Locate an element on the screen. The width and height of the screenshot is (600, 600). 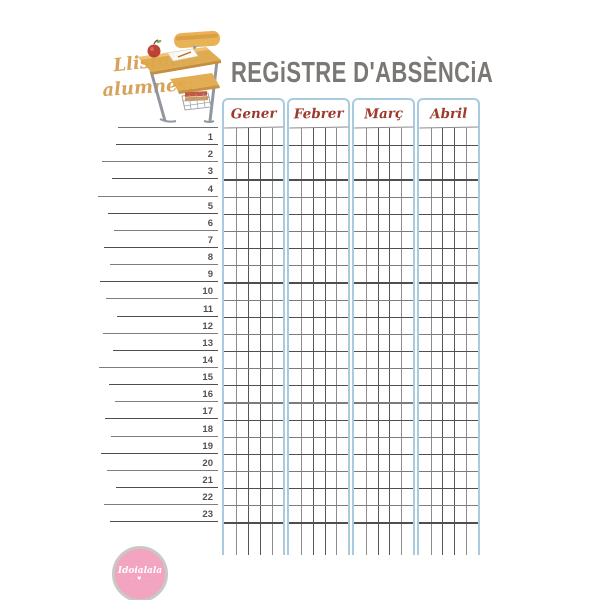
row-number: 10 is located at coordinates (207, 292).